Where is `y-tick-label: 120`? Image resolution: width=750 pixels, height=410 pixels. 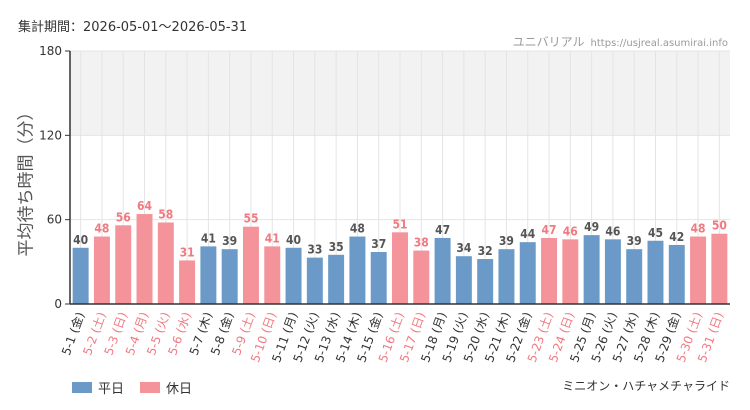
y-tick-label: 120 is located at coordinates (50, 135).